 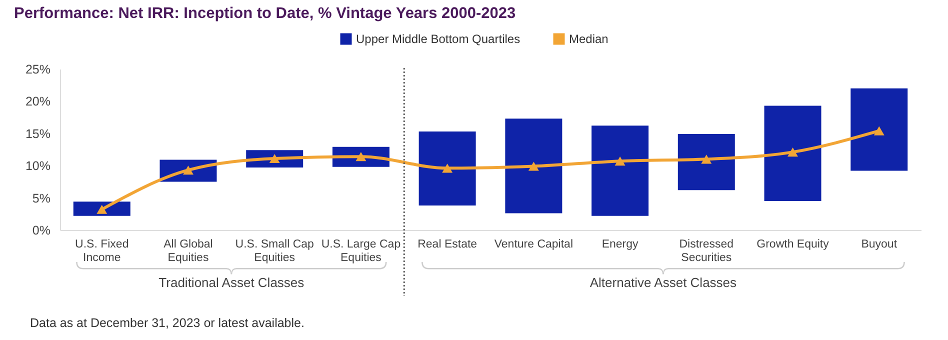 What do you see at coordinates (879, 244) in the screenshot?
I see `x-tick-label: Buyout` at bounding box center [879, 244].